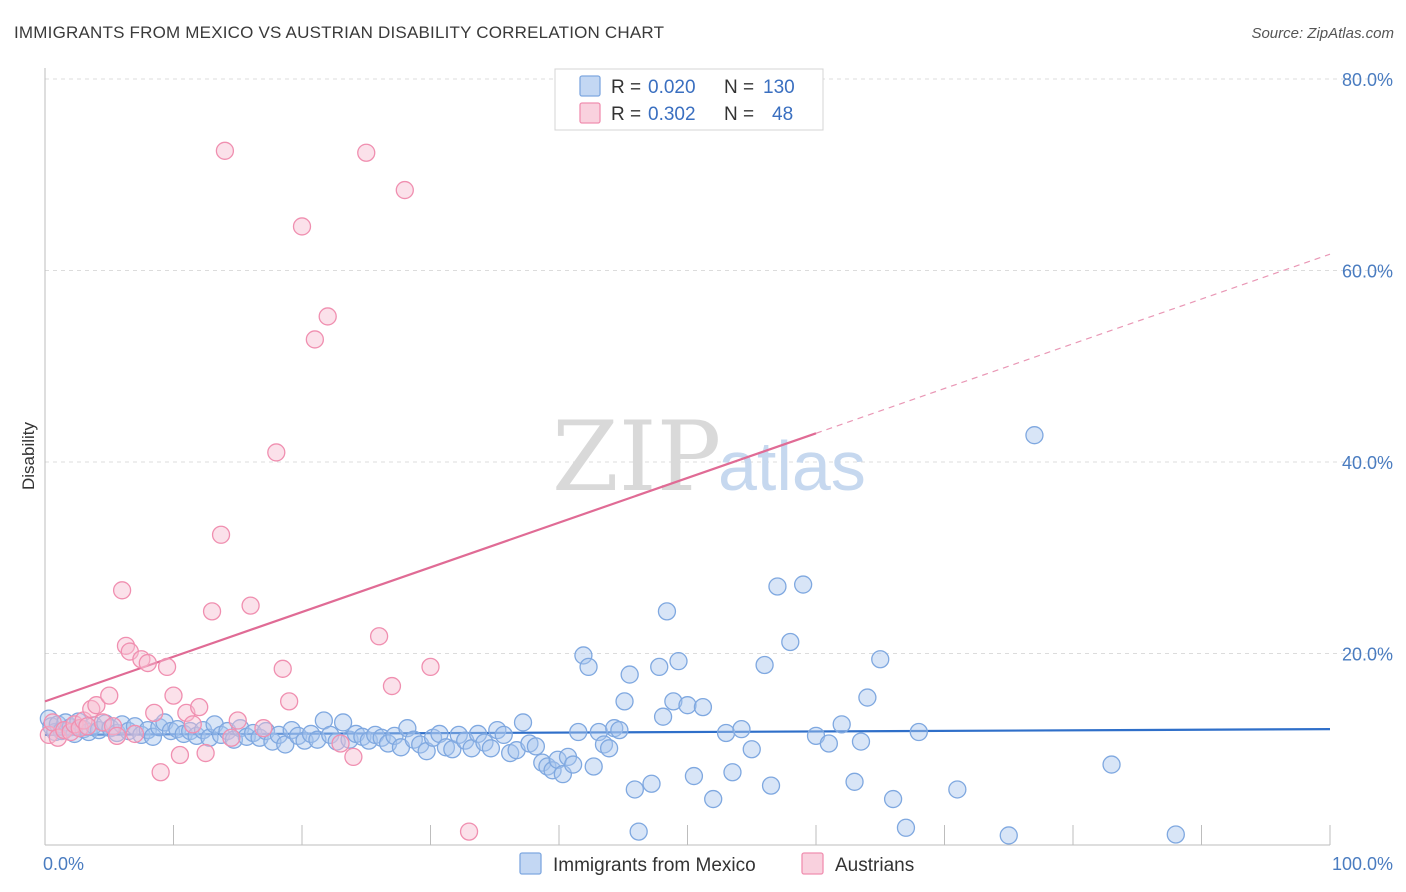  I want to click on y-tick-label: 60.0%, so click(1367, 272).